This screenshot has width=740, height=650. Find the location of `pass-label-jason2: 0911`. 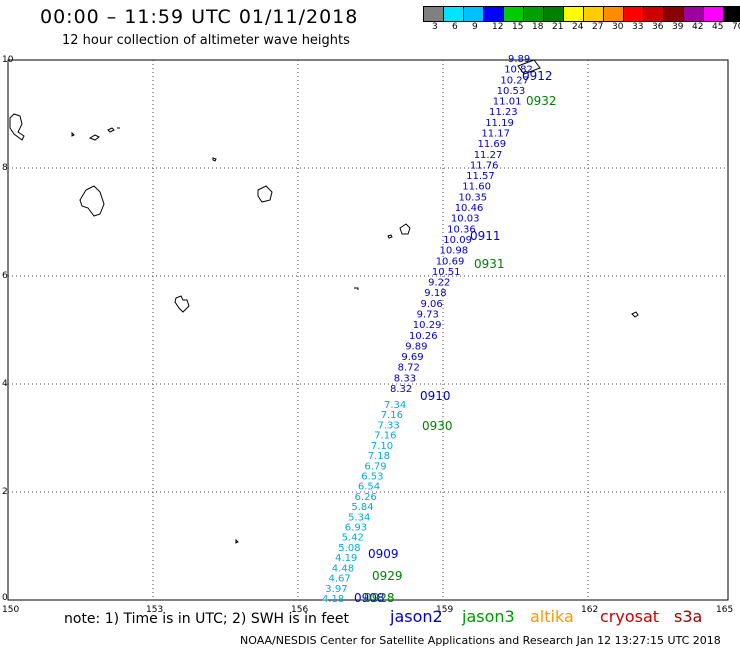

pass-label-jason2: 0911 is located at coordinates (485, 236).